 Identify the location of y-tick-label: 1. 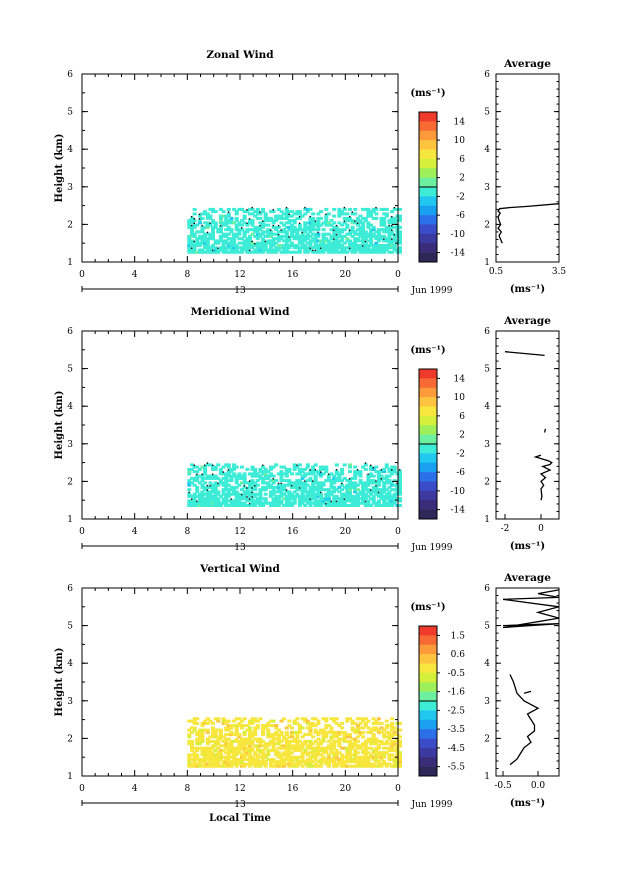
(70, 777).